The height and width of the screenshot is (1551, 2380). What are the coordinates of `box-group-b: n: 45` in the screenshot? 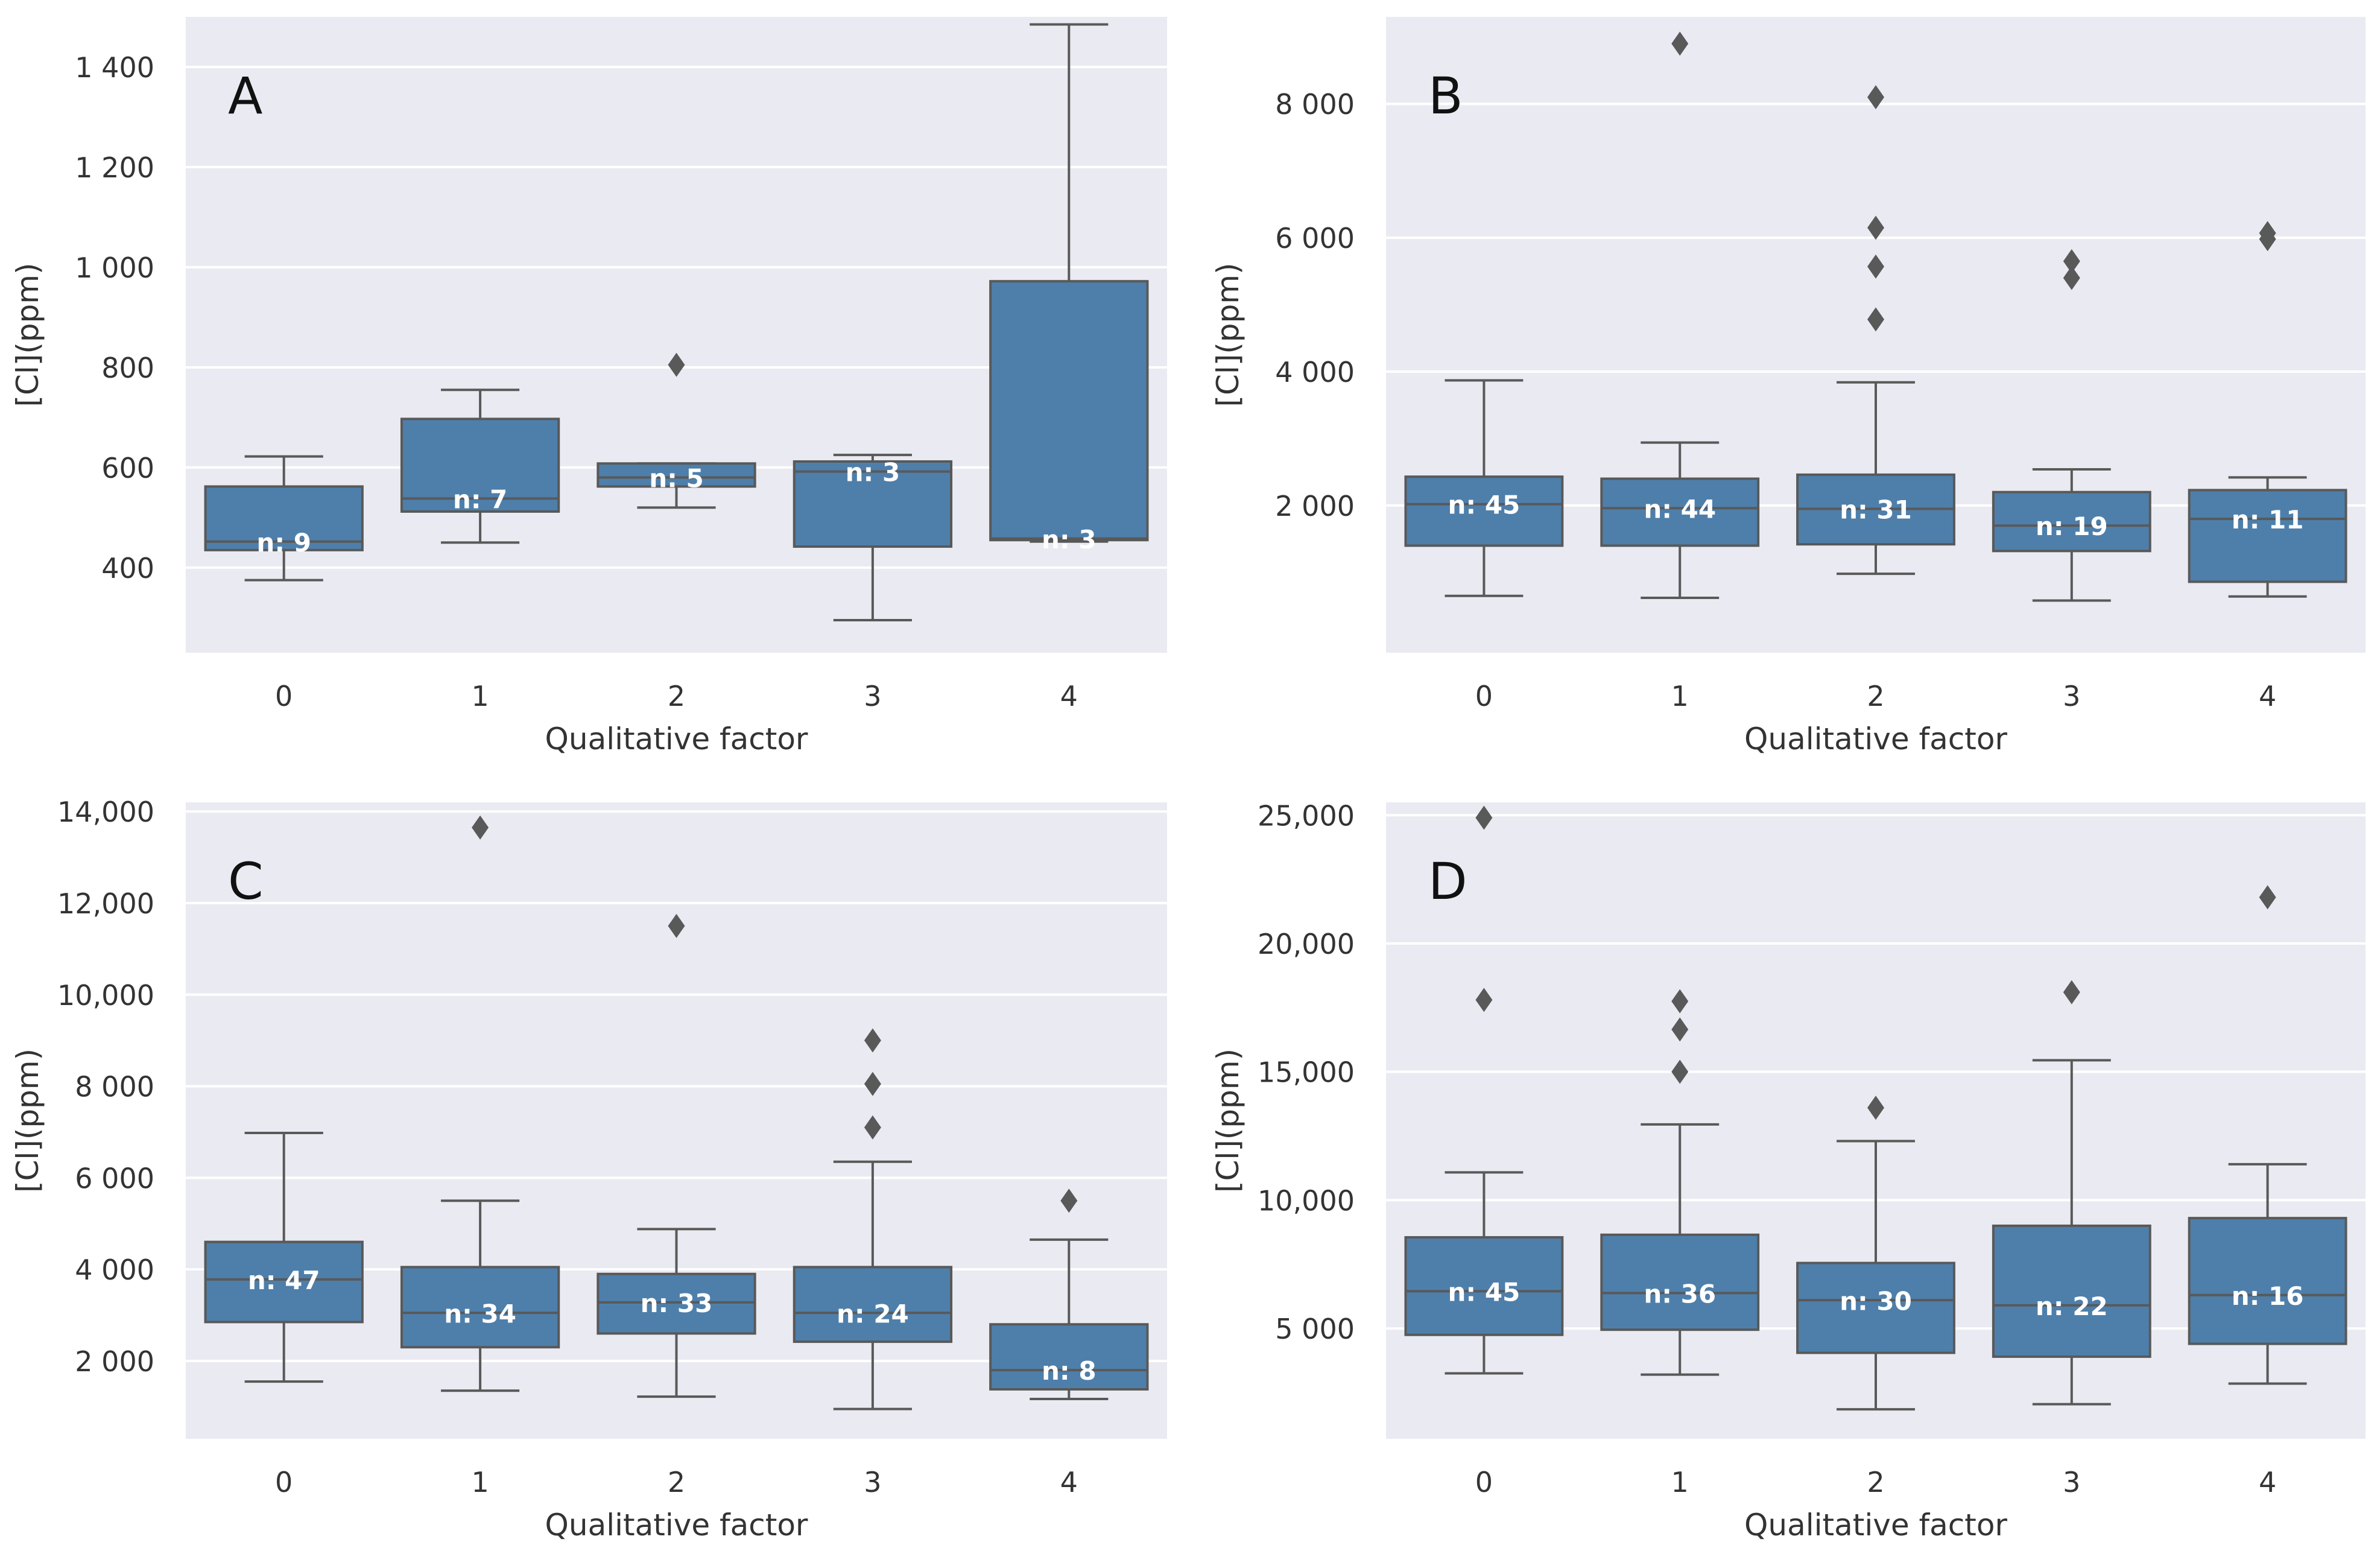 It's located at (1484, 488).